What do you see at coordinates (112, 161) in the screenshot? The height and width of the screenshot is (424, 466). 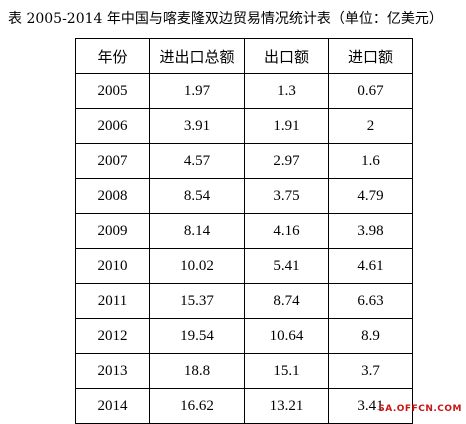 I see `year-cell: 2007` at bounding box center [112, 161].